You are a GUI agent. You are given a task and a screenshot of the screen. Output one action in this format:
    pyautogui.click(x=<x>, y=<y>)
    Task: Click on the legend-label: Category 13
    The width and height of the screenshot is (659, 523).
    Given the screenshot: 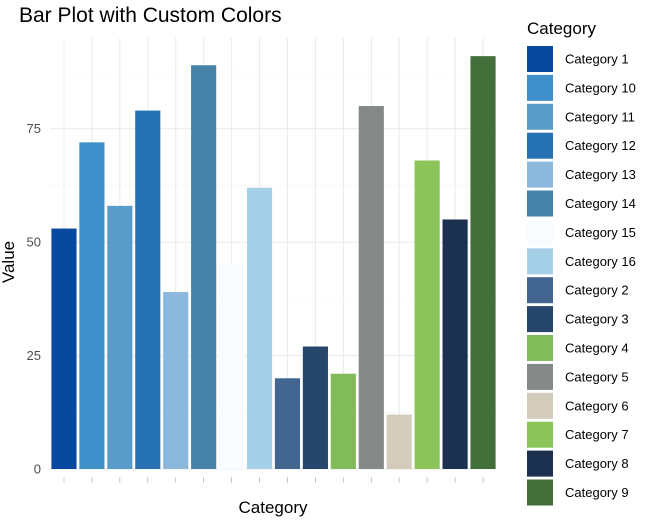 What is the action you would take?
    pyautogui.click(x=600, y=174)
    